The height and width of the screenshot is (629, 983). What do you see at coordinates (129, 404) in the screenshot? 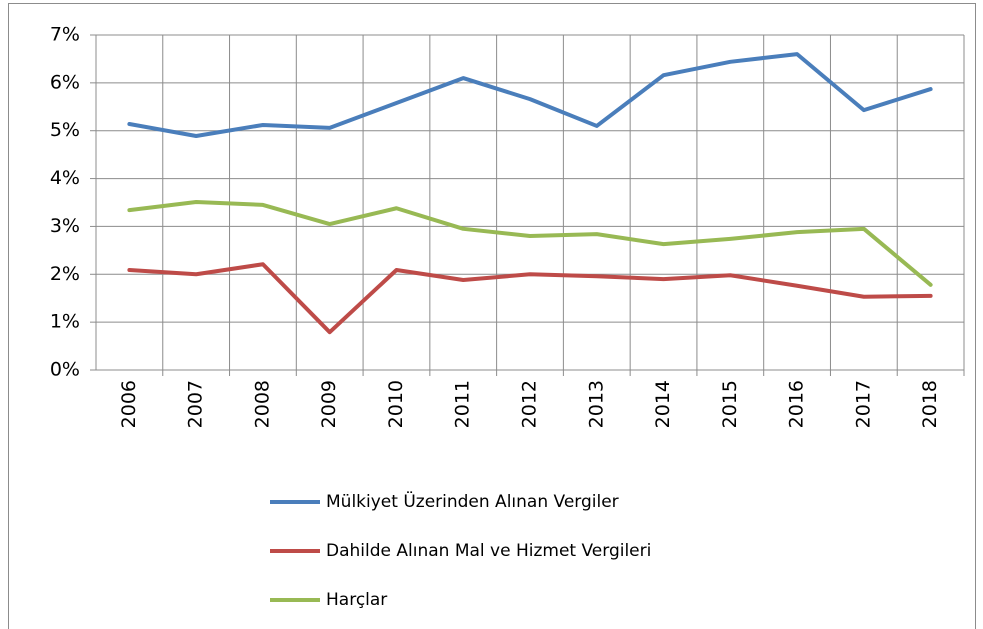
I see `x-tick-label: 2006` at bounding box center [129, 404].